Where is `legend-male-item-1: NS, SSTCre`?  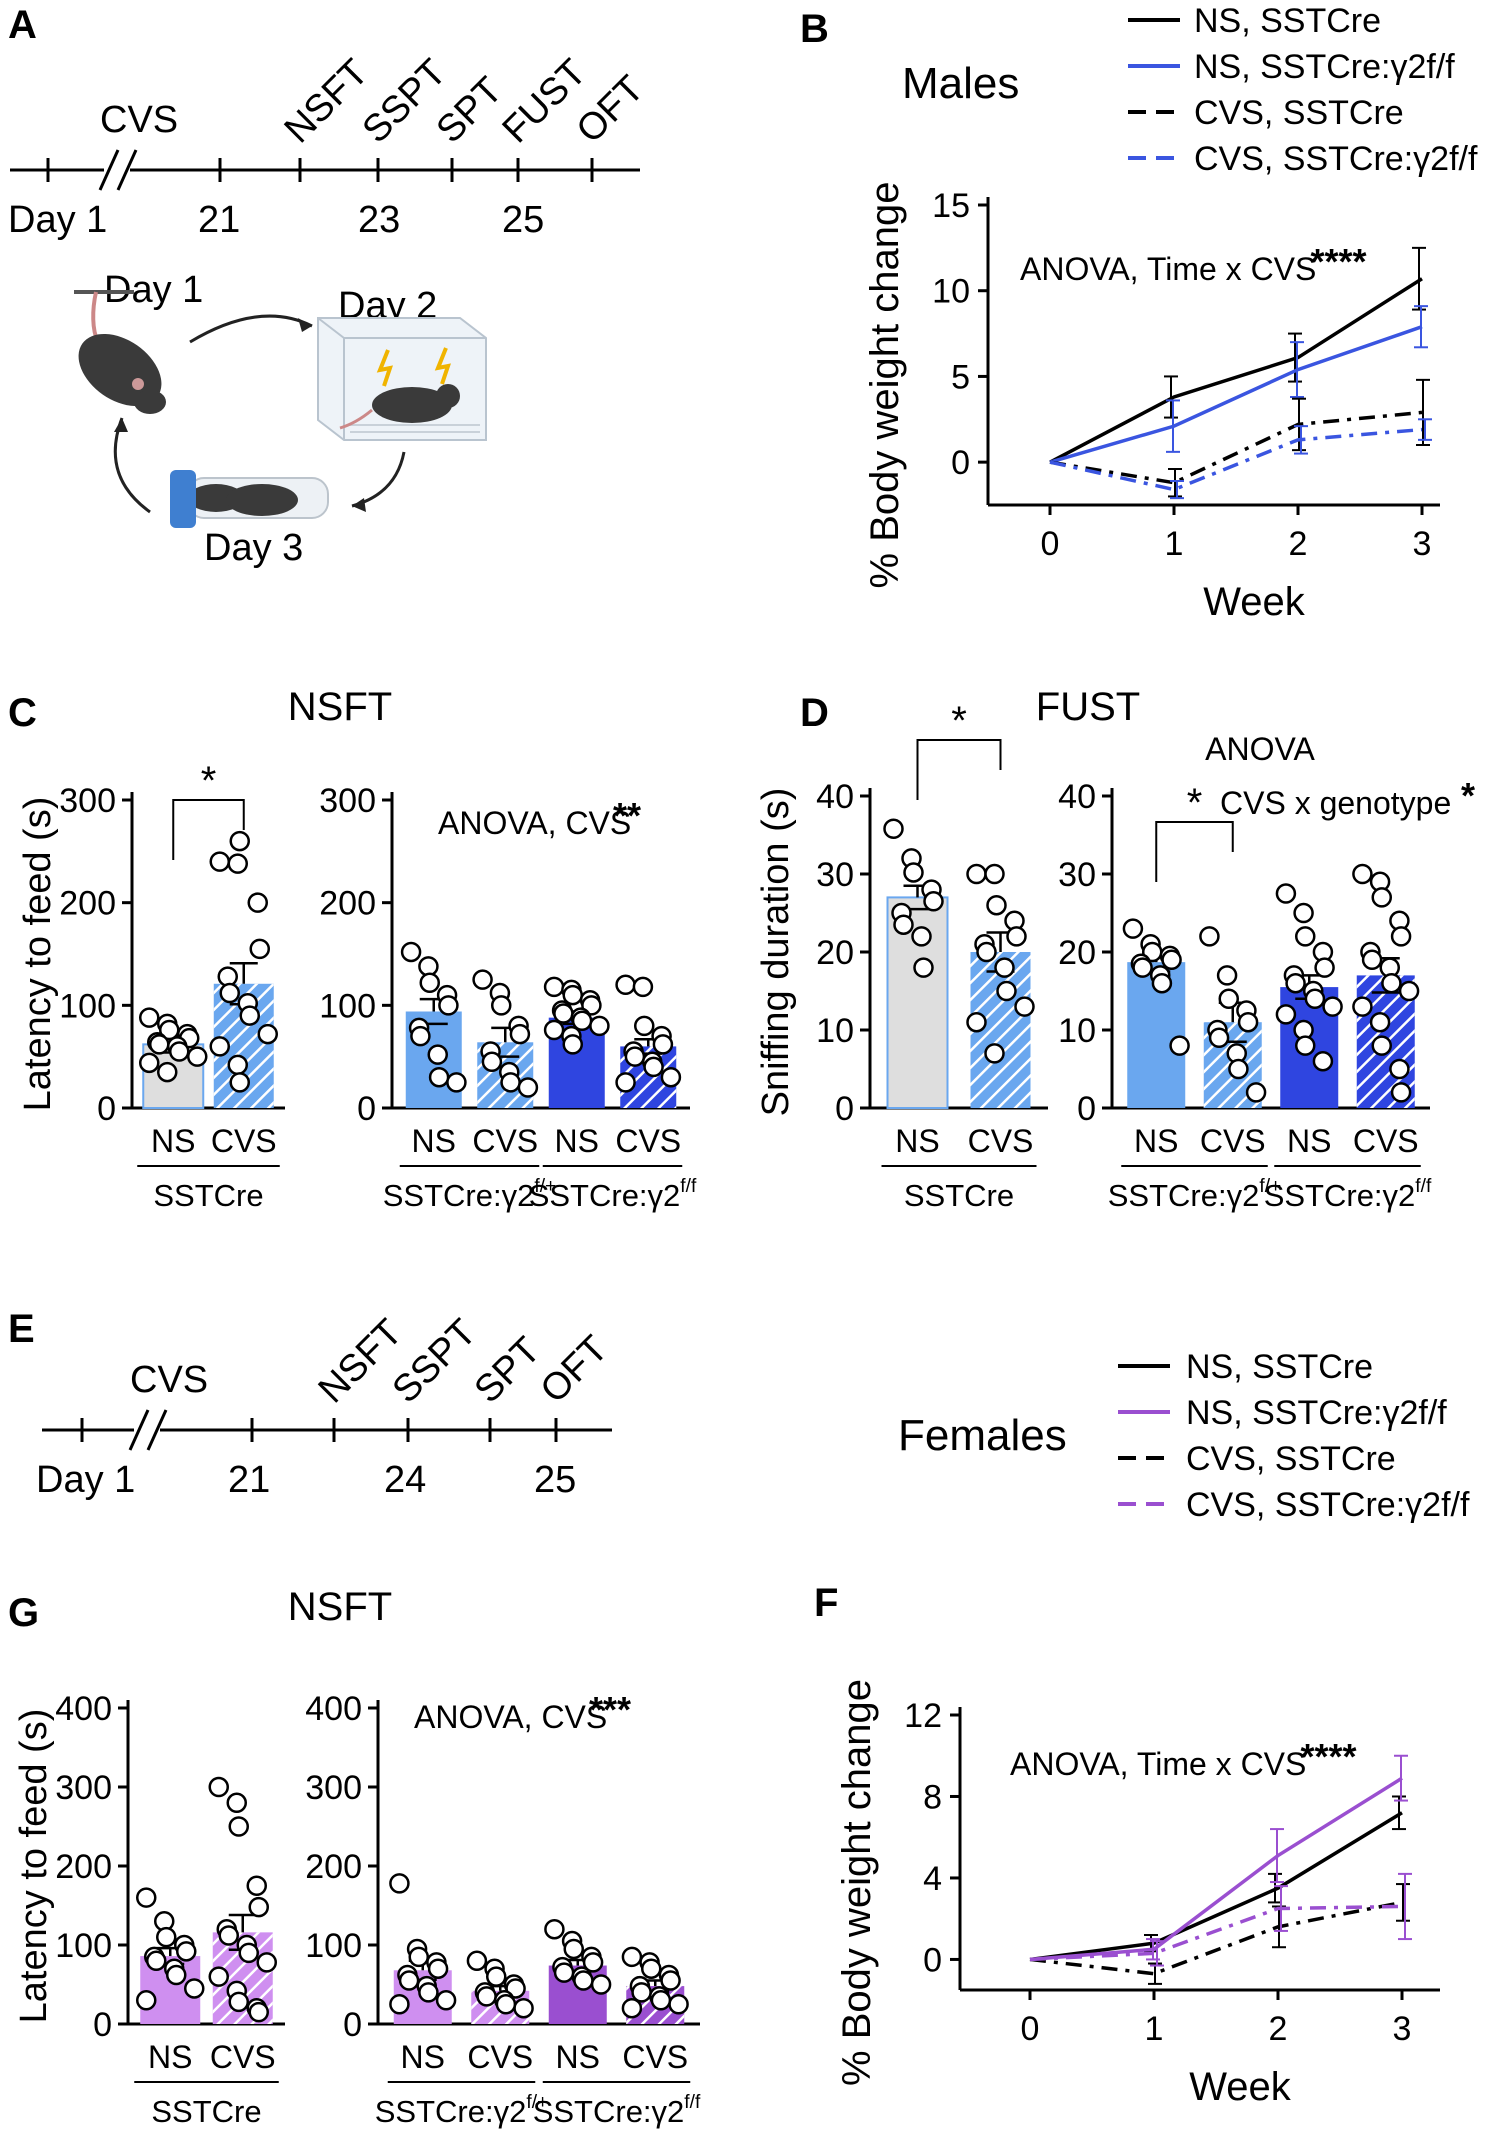
legend-male-item-1: NS, SSTCre is located at coordinates (1287, 21).